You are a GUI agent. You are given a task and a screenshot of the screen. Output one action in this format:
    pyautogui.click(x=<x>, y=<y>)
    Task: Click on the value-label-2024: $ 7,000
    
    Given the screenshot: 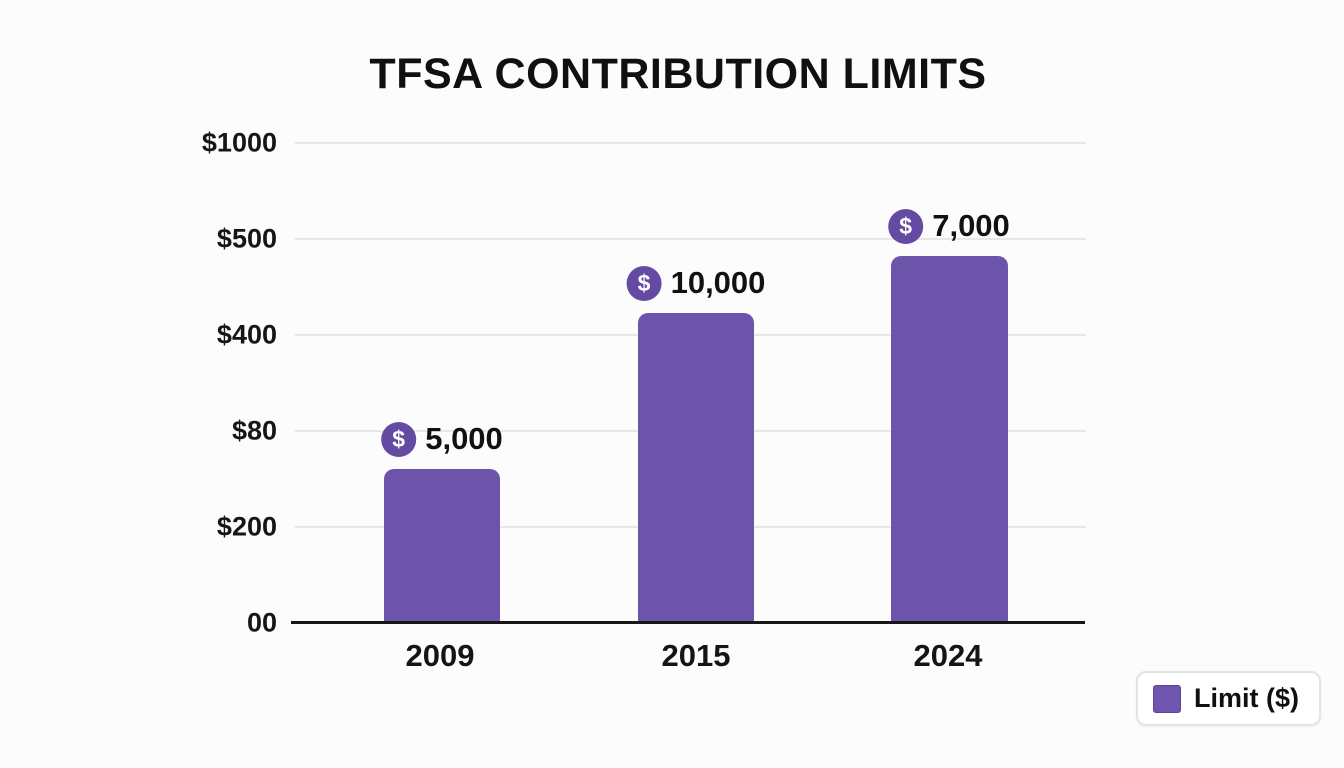 What is the action you would take?
    pyautogui.click(x=949, y=226)
    